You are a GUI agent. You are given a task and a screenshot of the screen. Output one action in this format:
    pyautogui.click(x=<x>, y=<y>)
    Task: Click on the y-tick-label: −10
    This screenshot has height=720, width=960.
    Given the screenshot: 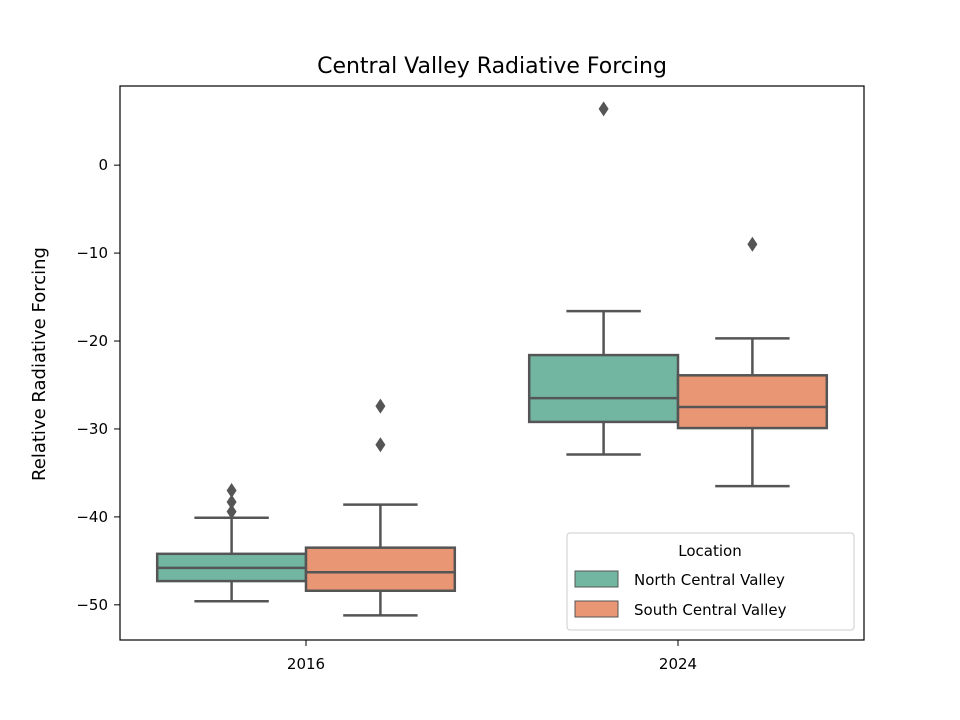 What is the action you would take?
    pyautogui.click(x=92, y=253)
    